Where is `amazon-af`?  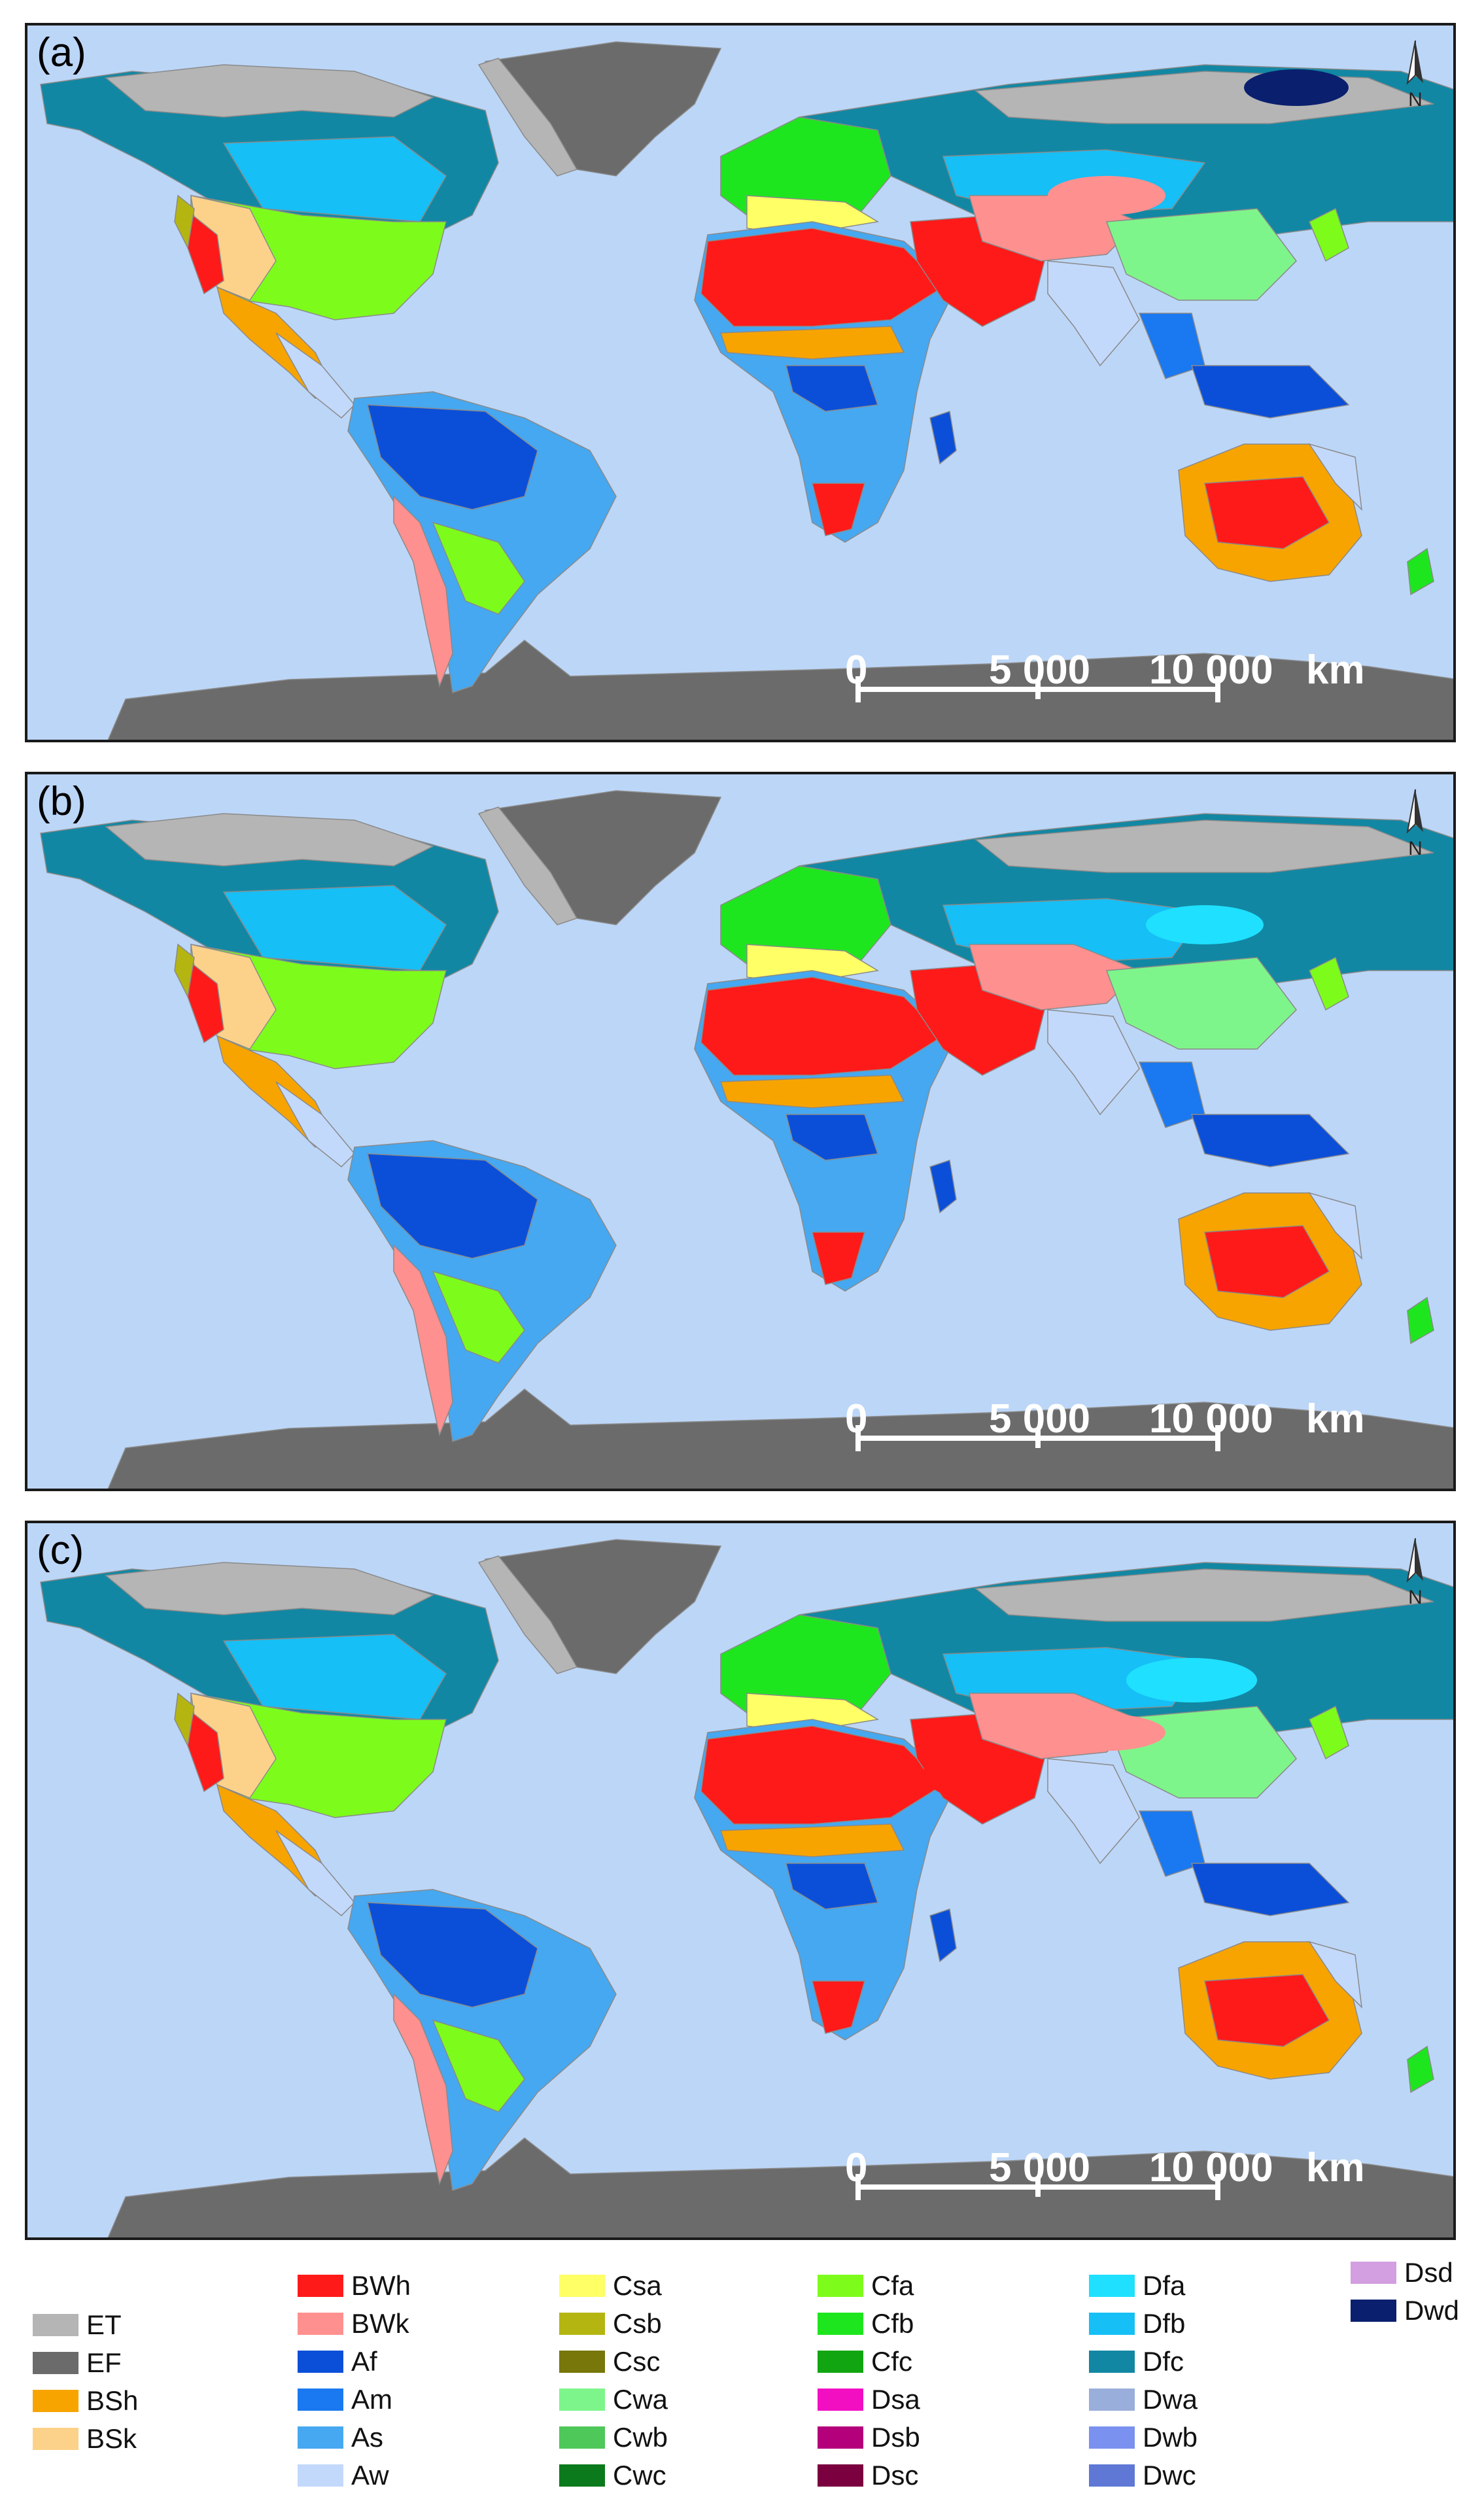
amazon-af is located at coordinates (452, 457).